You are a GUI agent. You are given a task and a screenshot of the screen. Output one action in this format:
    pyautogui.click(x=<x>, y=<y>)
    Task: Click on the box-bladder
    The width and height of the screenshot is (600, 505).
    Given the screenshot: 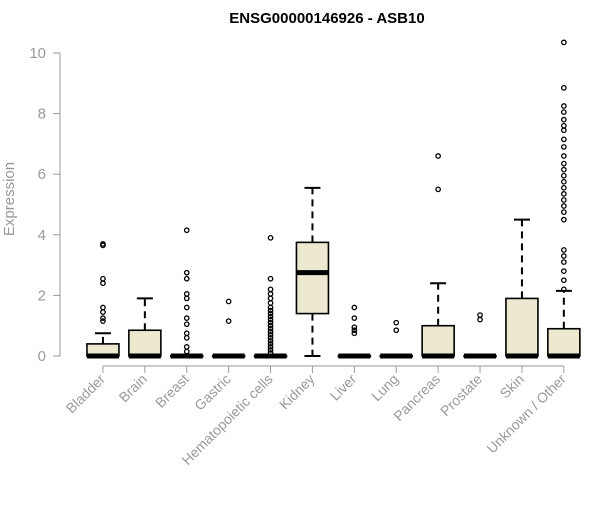 What is the action you would take?
    pyautogui.click(x=103, y=300)
    